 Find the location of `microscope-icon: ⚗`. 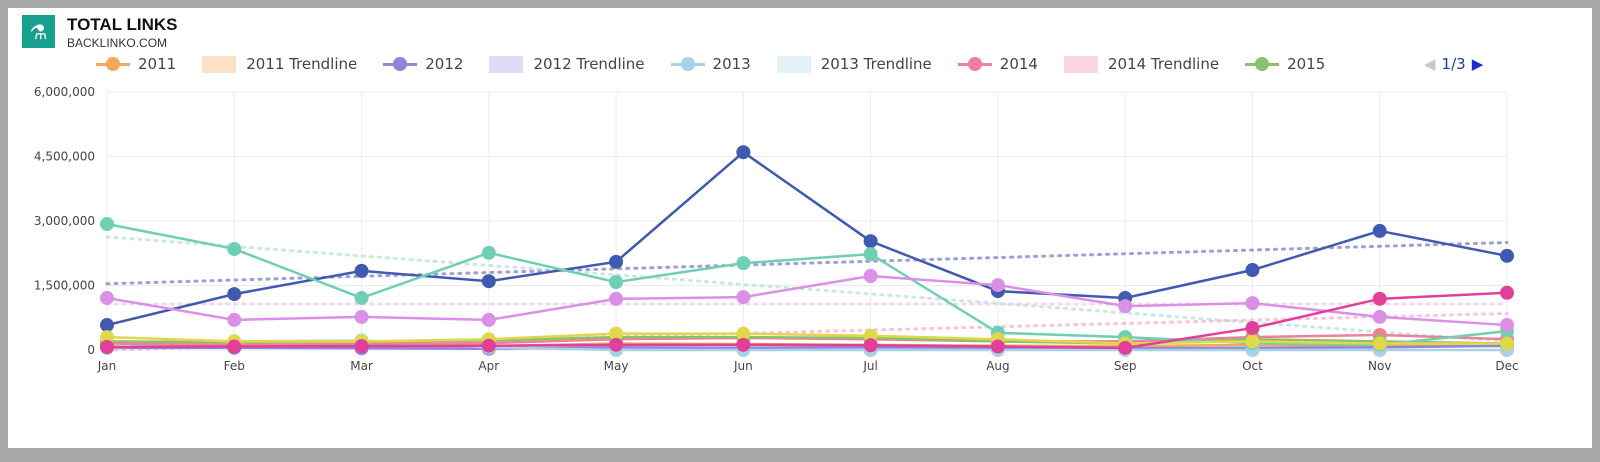

microscope-icon: ⚗ is located at coordinates (38, 31).